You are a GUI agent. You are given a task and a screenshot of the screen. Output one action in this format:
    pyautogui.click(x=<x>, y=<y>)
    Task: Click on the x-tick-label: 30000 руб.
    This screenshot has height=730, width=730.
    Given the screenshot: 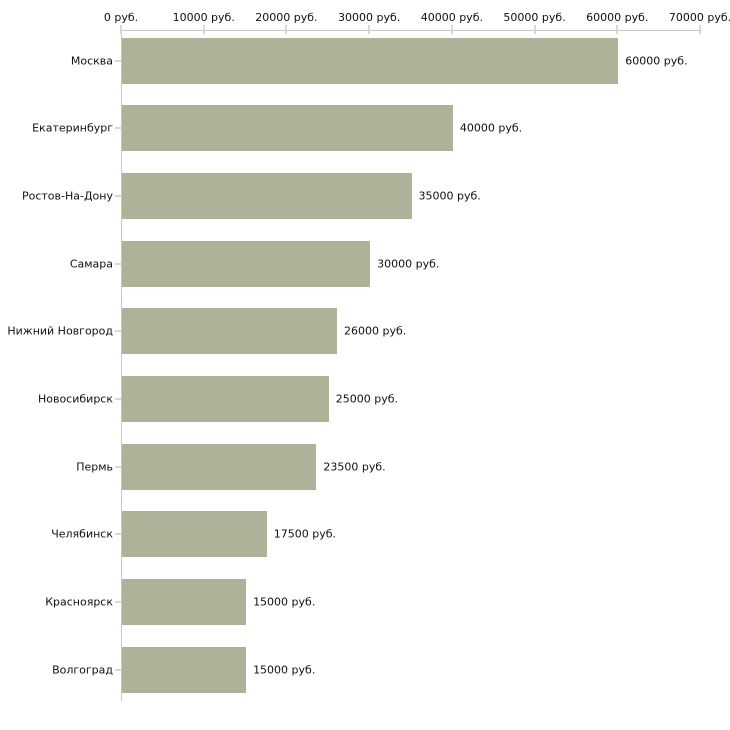 What is the action you would take?
    pyautogui.click(x=369, y=17)
    